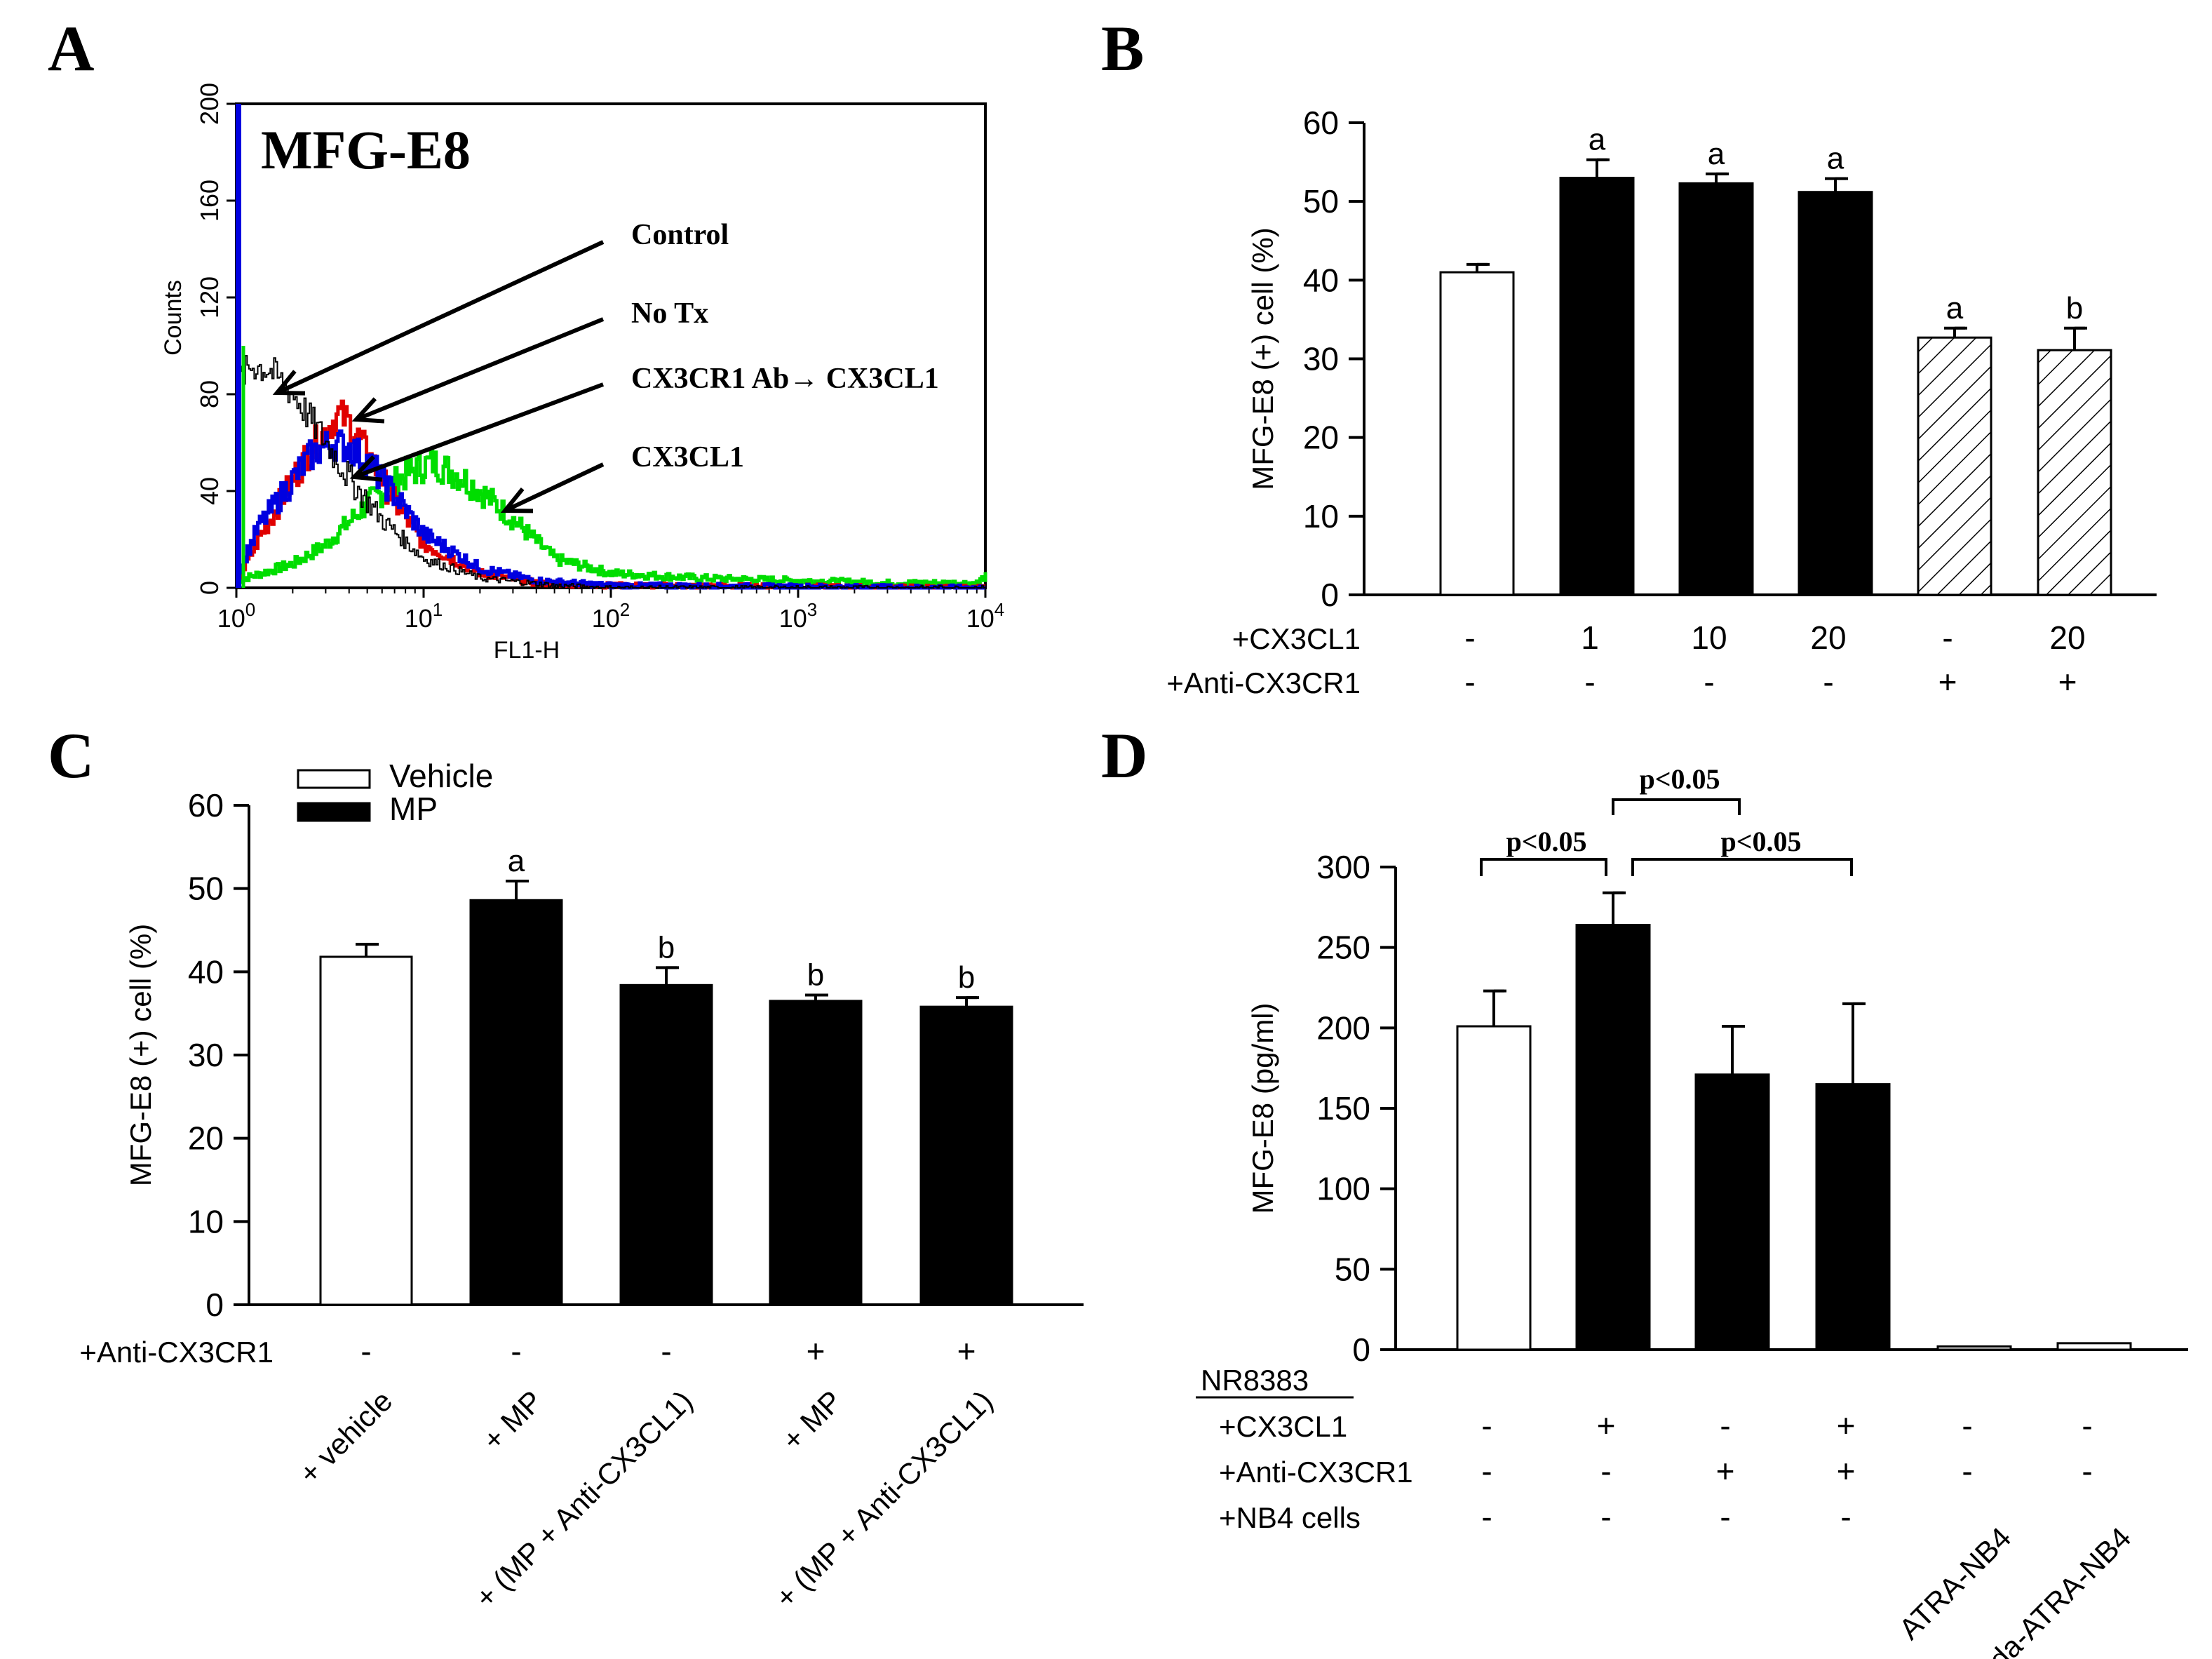  Describe the element at coordinates (1709, 637) in the screenshot. I see `row-value: 10` at that location.